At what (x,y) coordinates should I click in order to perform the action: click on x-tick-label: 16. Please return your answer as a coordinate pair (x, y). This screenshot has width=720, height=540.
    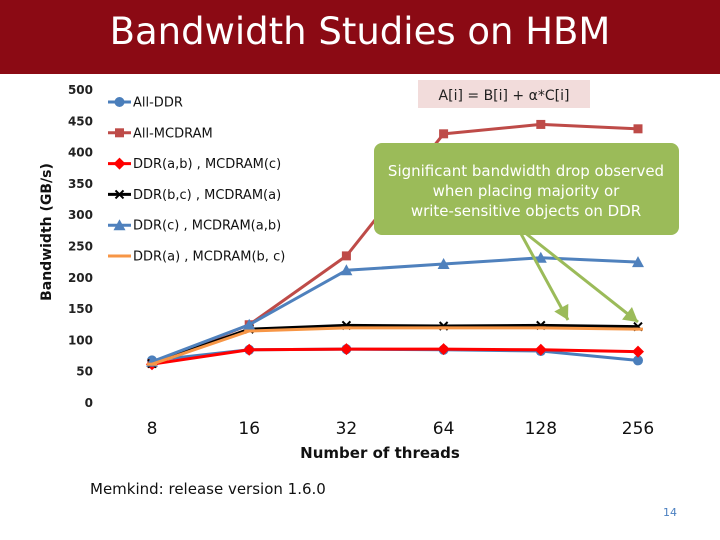
    Looking at the image, I should click on (249, 429).